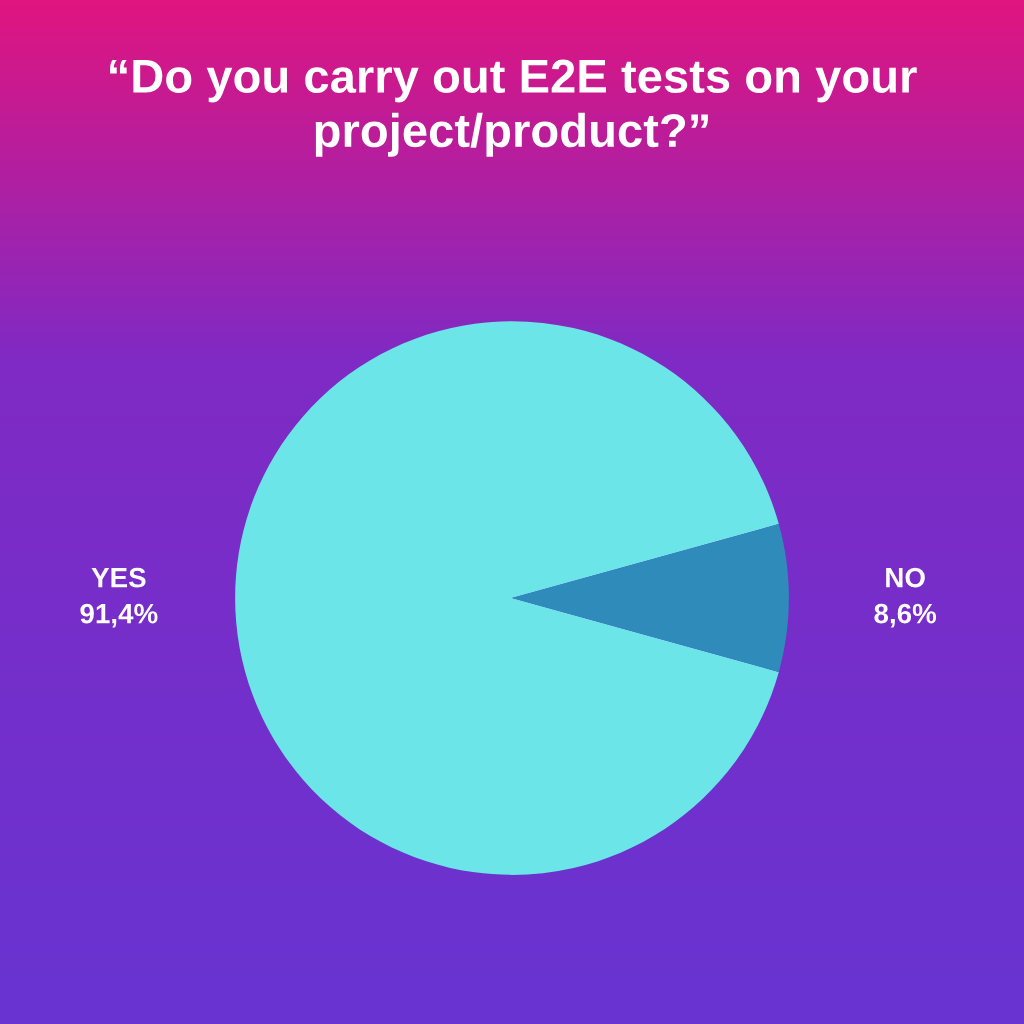  What do you see at coordinates (119, 615) in the screenshot?
I see `data-label: 91,4%` at bounding box center [119, 615].